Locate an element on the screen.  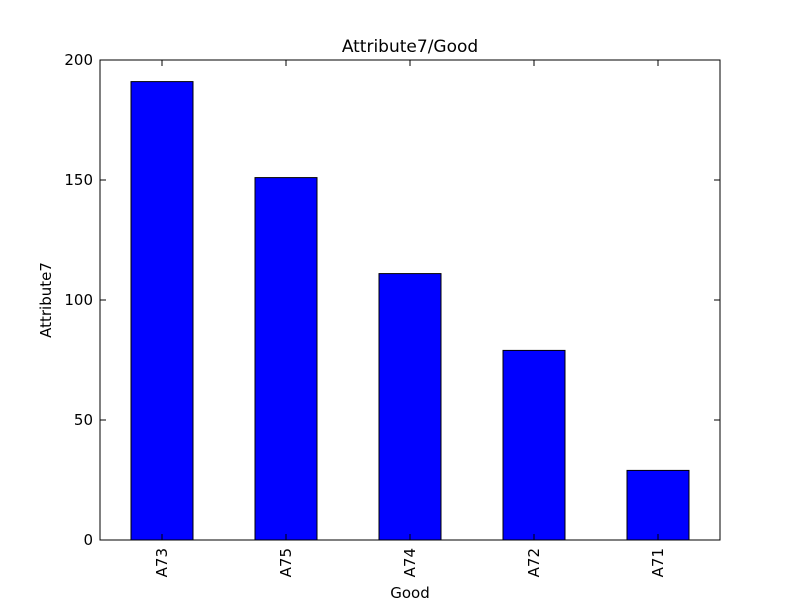
y-tick-label: 200 is located at coordinates (78, 60).